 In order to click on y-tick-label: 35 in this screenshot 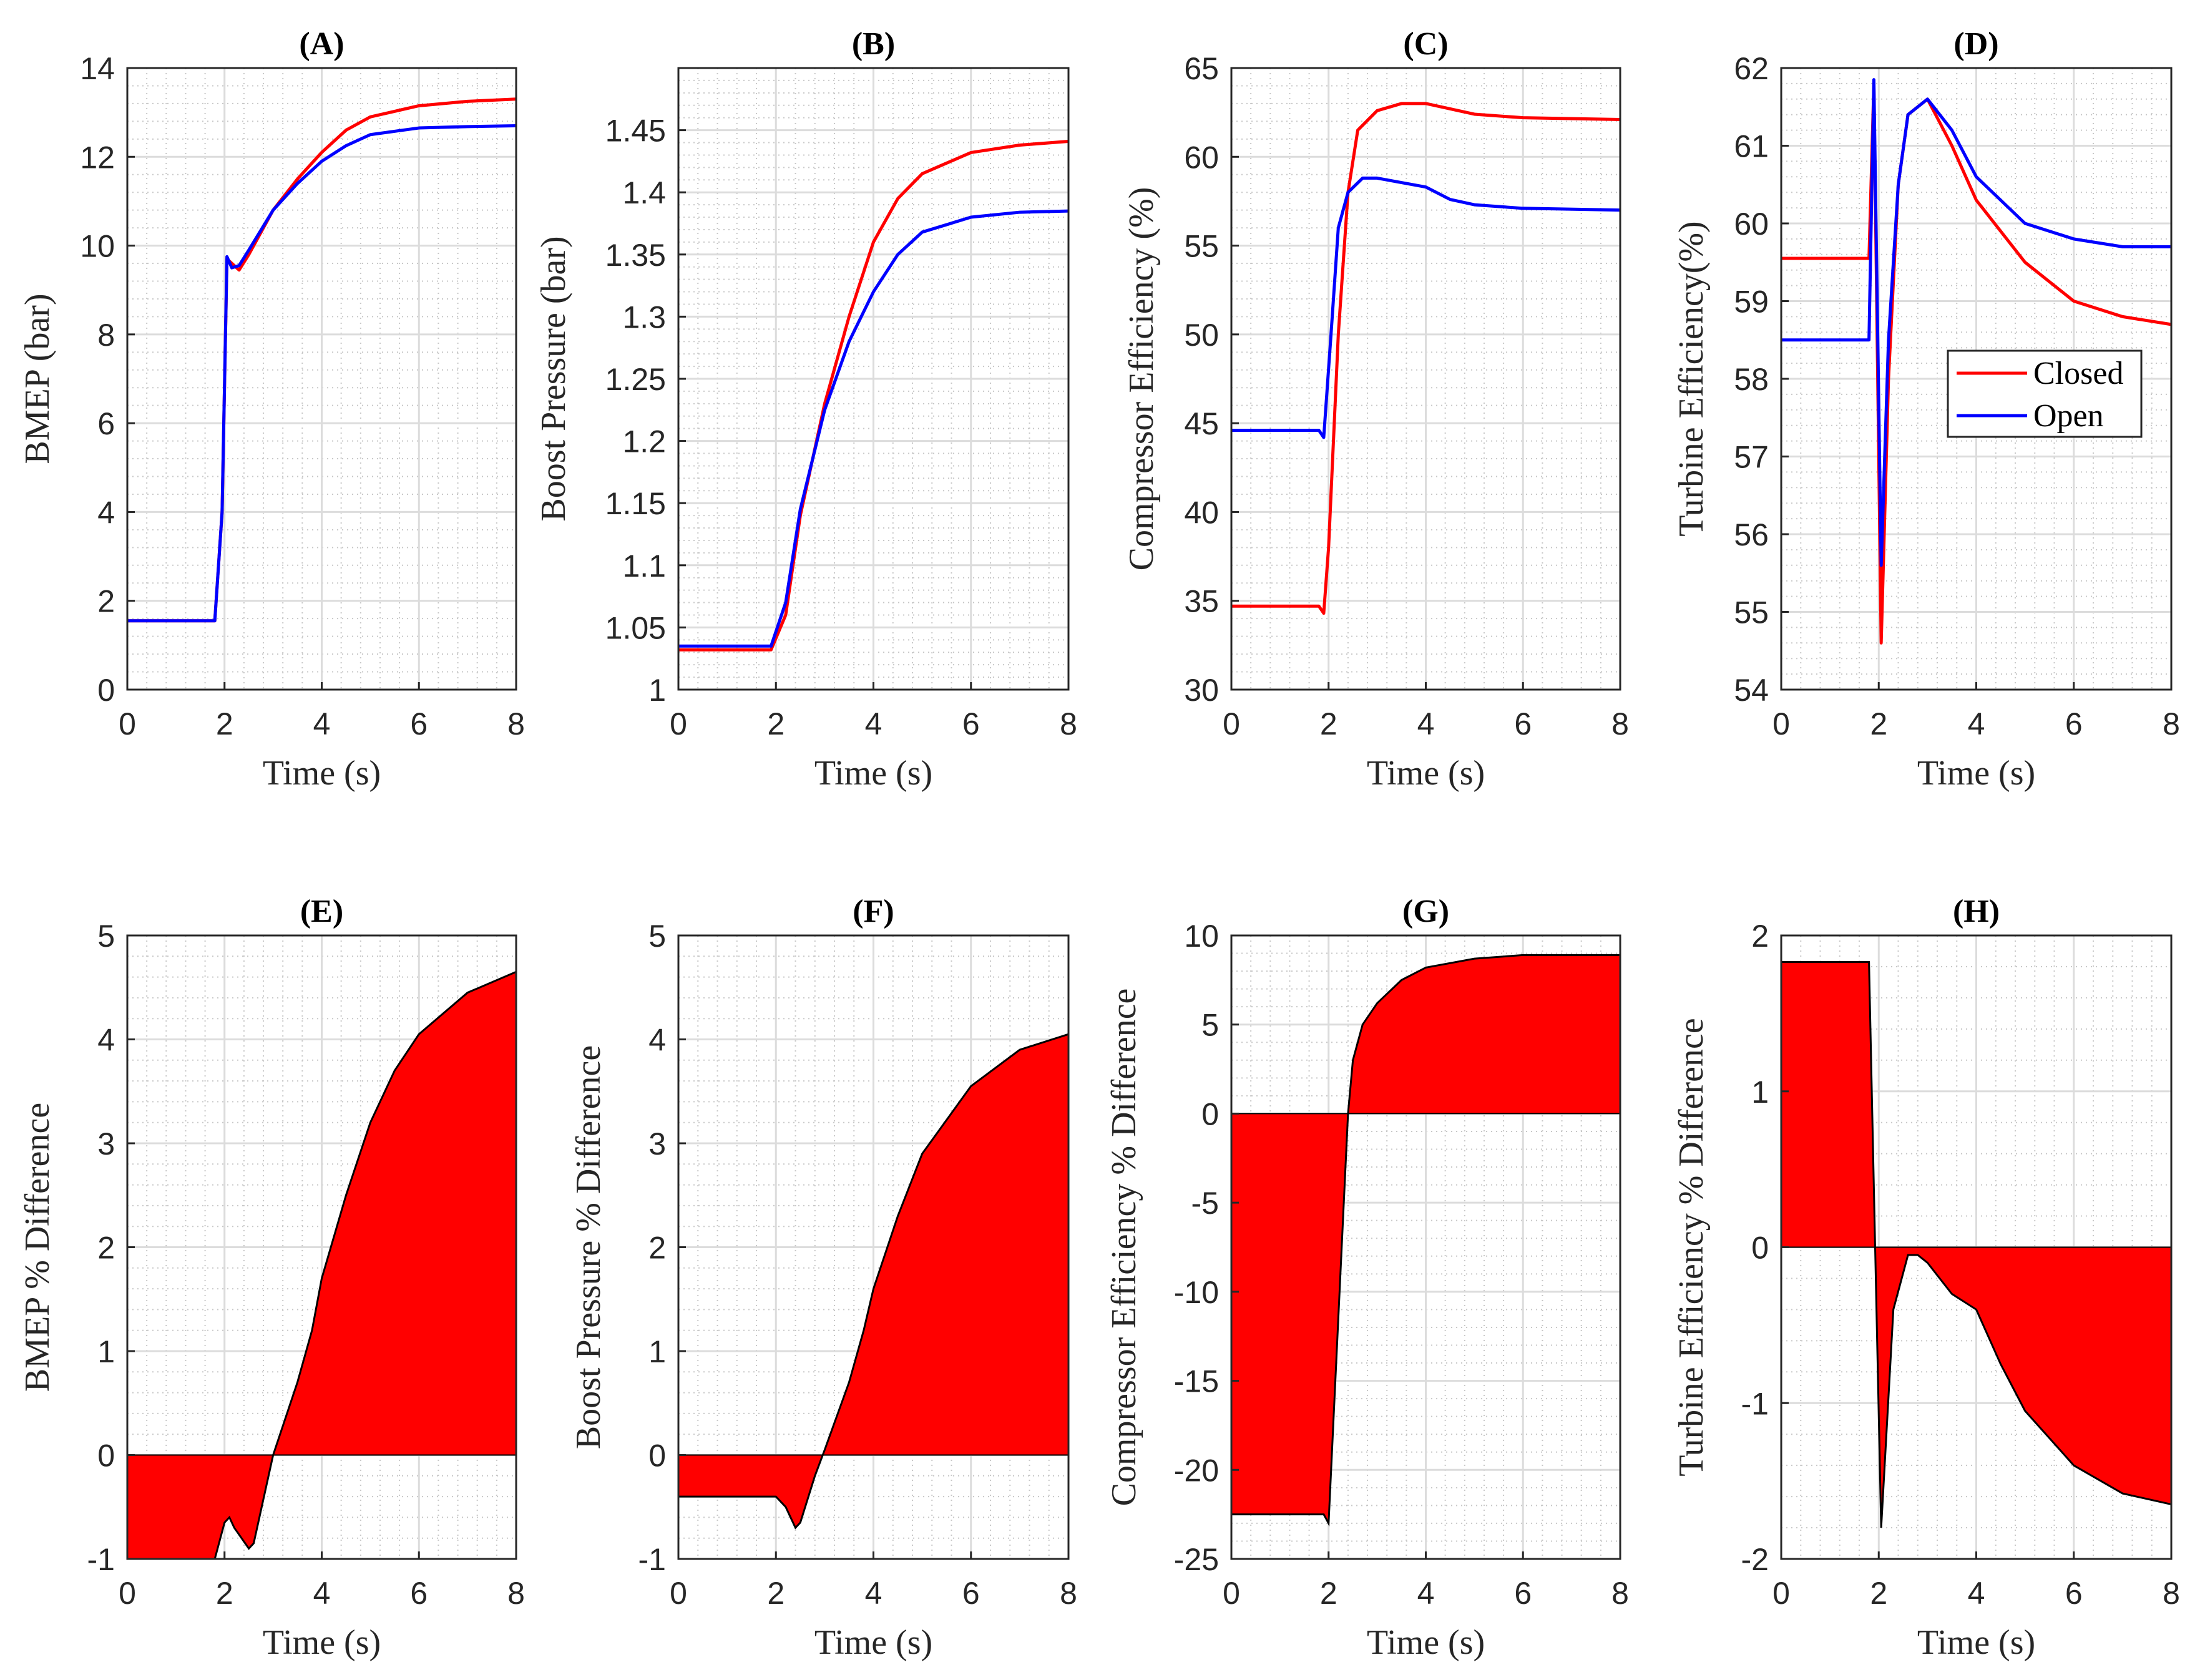, I will do `click(1201, 601)`.